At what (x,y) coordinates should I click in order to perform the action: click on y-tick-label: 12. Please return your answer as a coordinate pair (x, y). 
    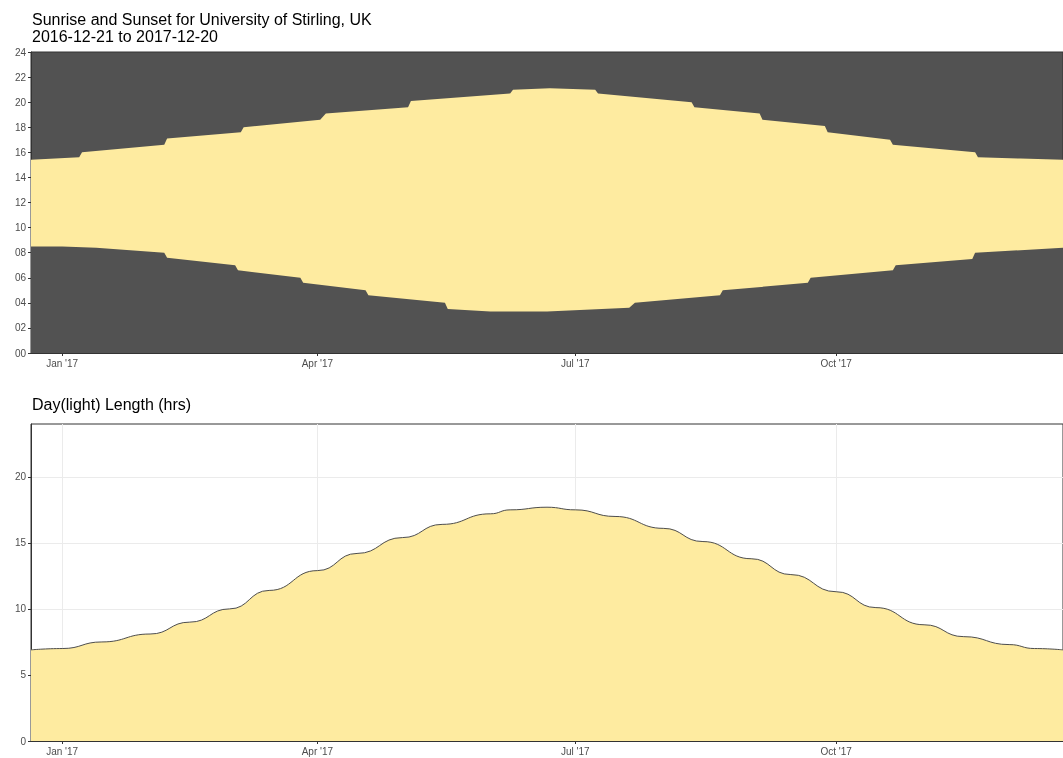
    Looking at the image, I should click on (20, 202).